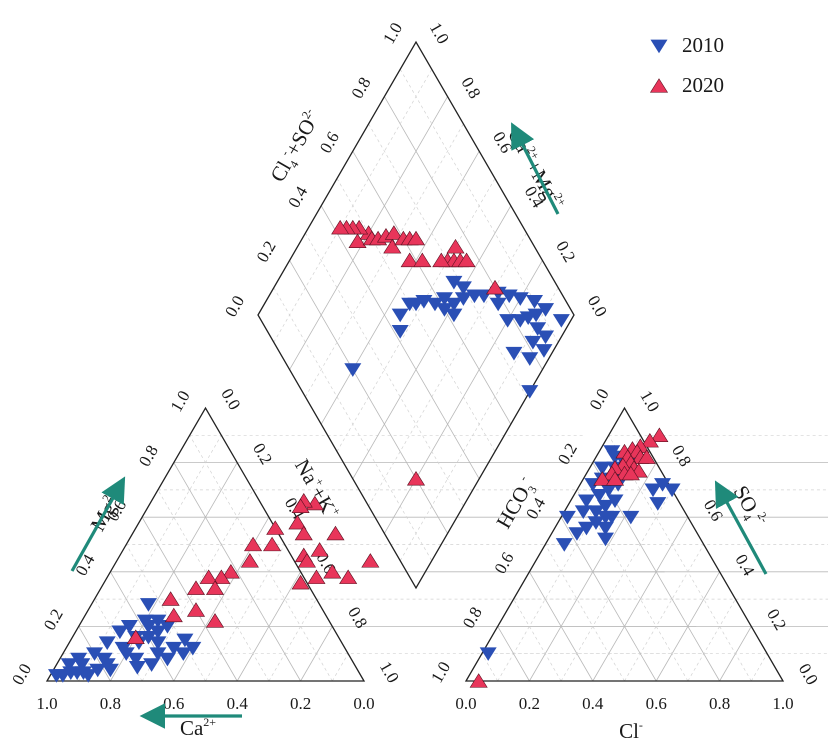 The height and width of the screenshot is (746, 828). Describe the element at coordinates (98, 524) in the screenshot. I see `mg-arrow` at that location.